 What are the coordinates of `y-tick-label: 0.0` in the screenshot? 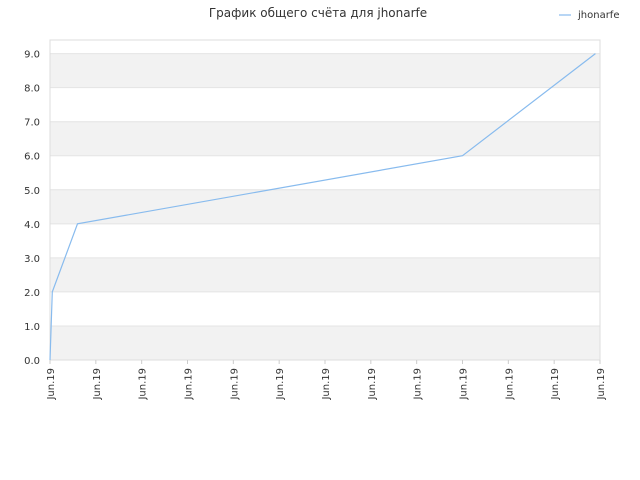 It's located at (32, 361).